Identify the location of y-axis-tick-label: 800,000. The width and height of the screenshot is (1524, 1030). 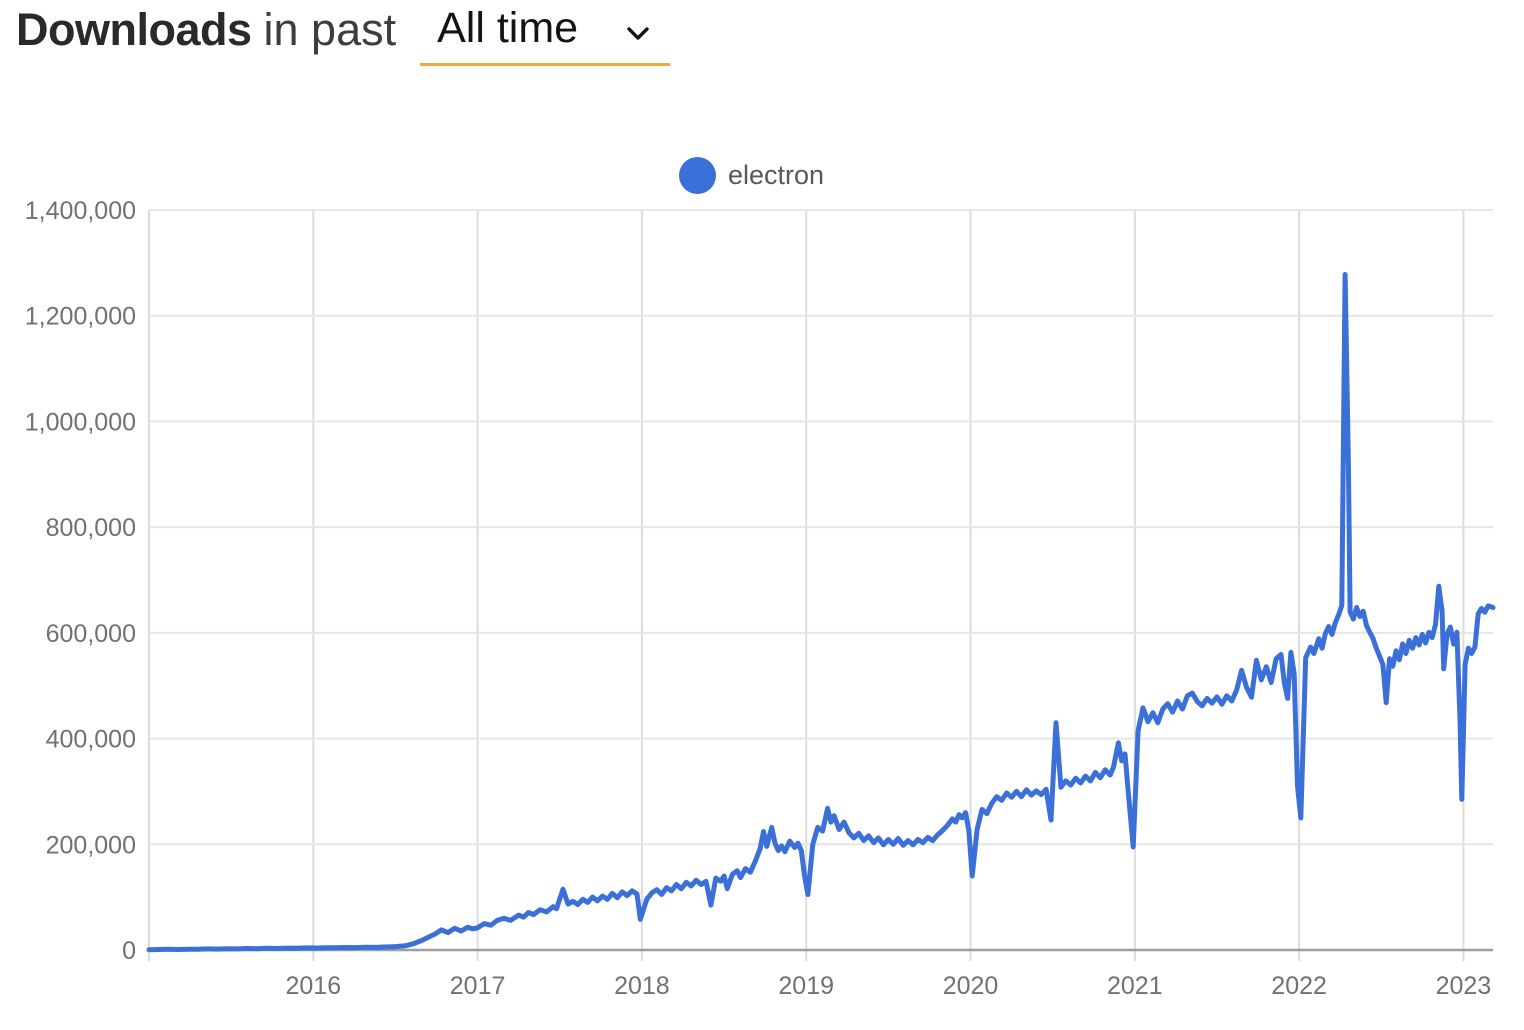
(91, 528).